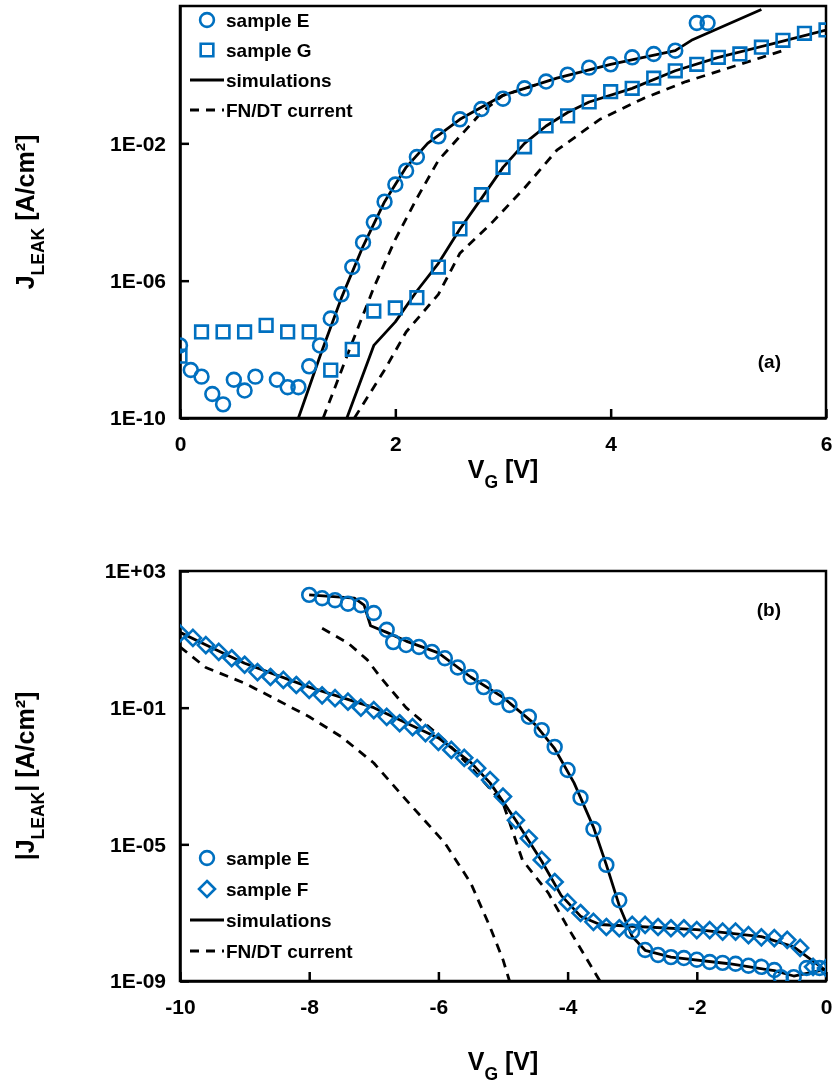 The image size is (833, 1086). What do you see at coordinates (268, 20) in the screenshot?
I see `legend-label: sample E` at bounding box center [268, 20].